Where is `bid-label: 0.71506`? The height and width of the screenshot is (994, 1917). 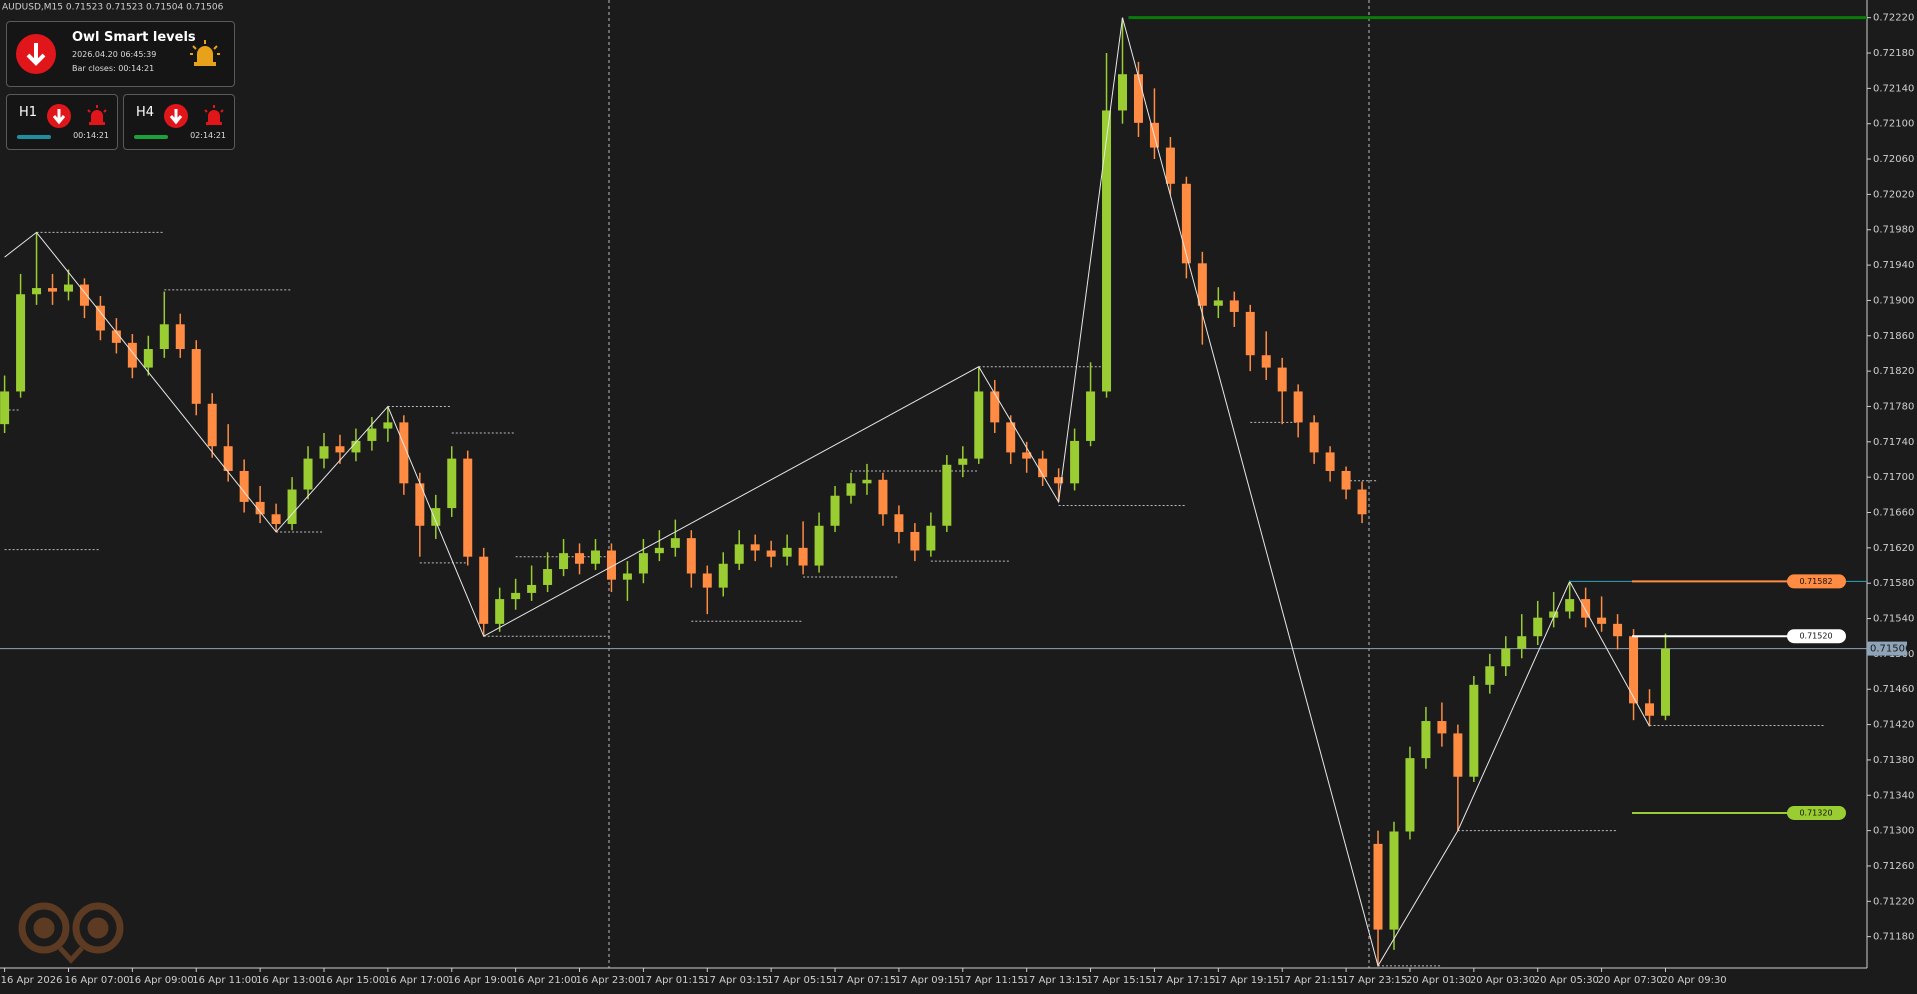 bid-label: 0.71506 is located at coordinates (1890, 649).